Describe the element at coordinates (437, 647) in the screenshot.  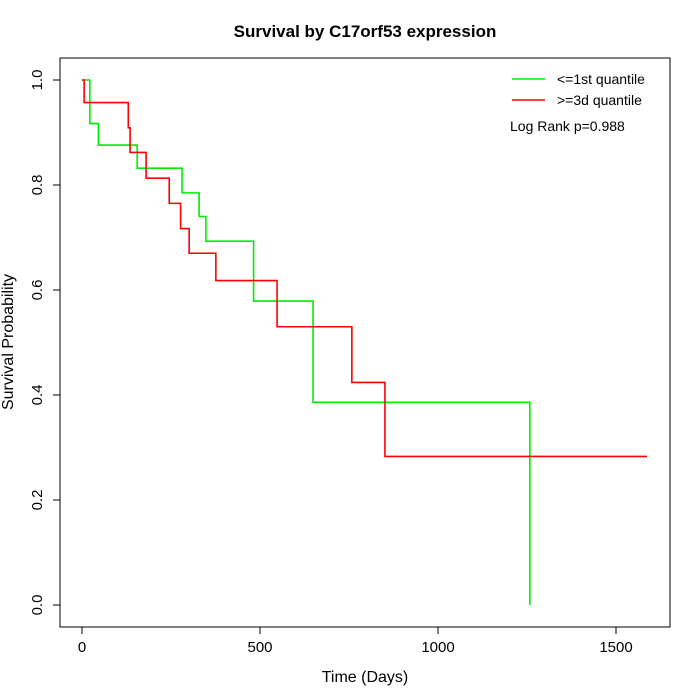
I see `x-tick-label: 1000` at that location.